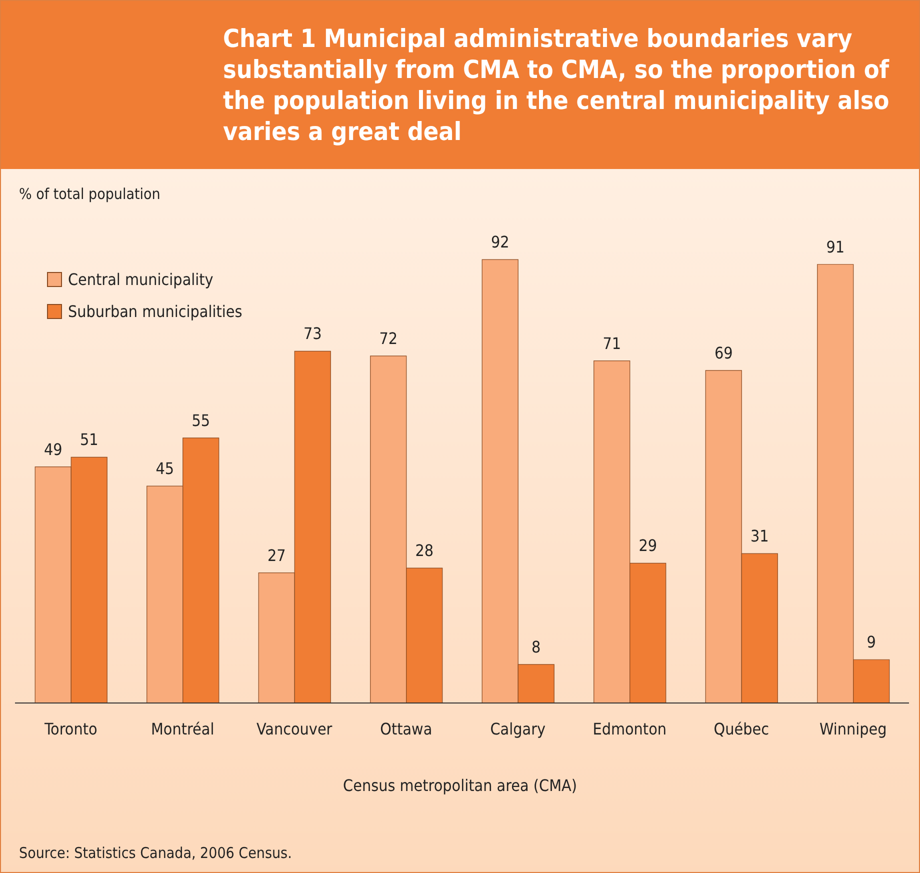 Image resolution: width=920 pixels, height=873 pixels. What do you see at coordinates (165, 468) in the screenshot?
I see `data-label: 45` at bounding box center [165, 468].